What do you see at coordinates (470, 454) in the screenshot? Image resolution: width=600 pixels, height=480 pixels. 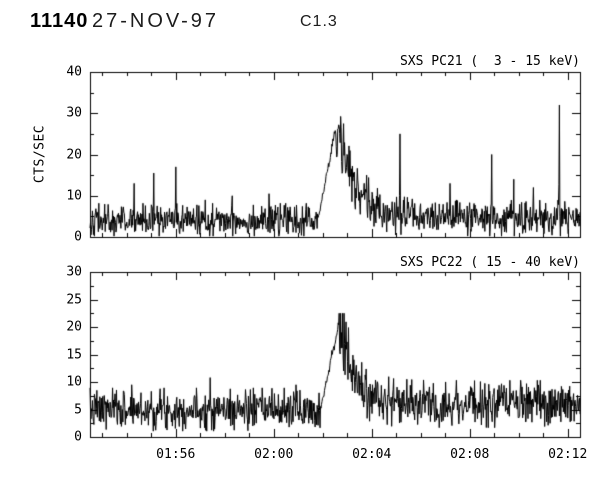 I see `x-tick-label: 02:08` at bounding box center [470, 454].